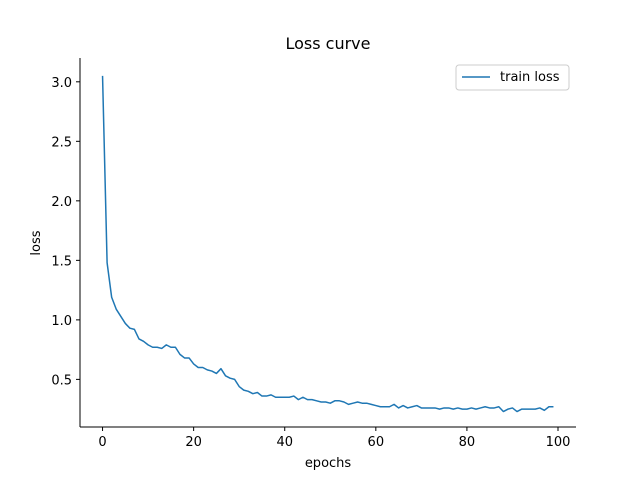 The height and width of the screenshot is (480, 640). I want to click on chart-title: Loss curve, so click(327, 43).